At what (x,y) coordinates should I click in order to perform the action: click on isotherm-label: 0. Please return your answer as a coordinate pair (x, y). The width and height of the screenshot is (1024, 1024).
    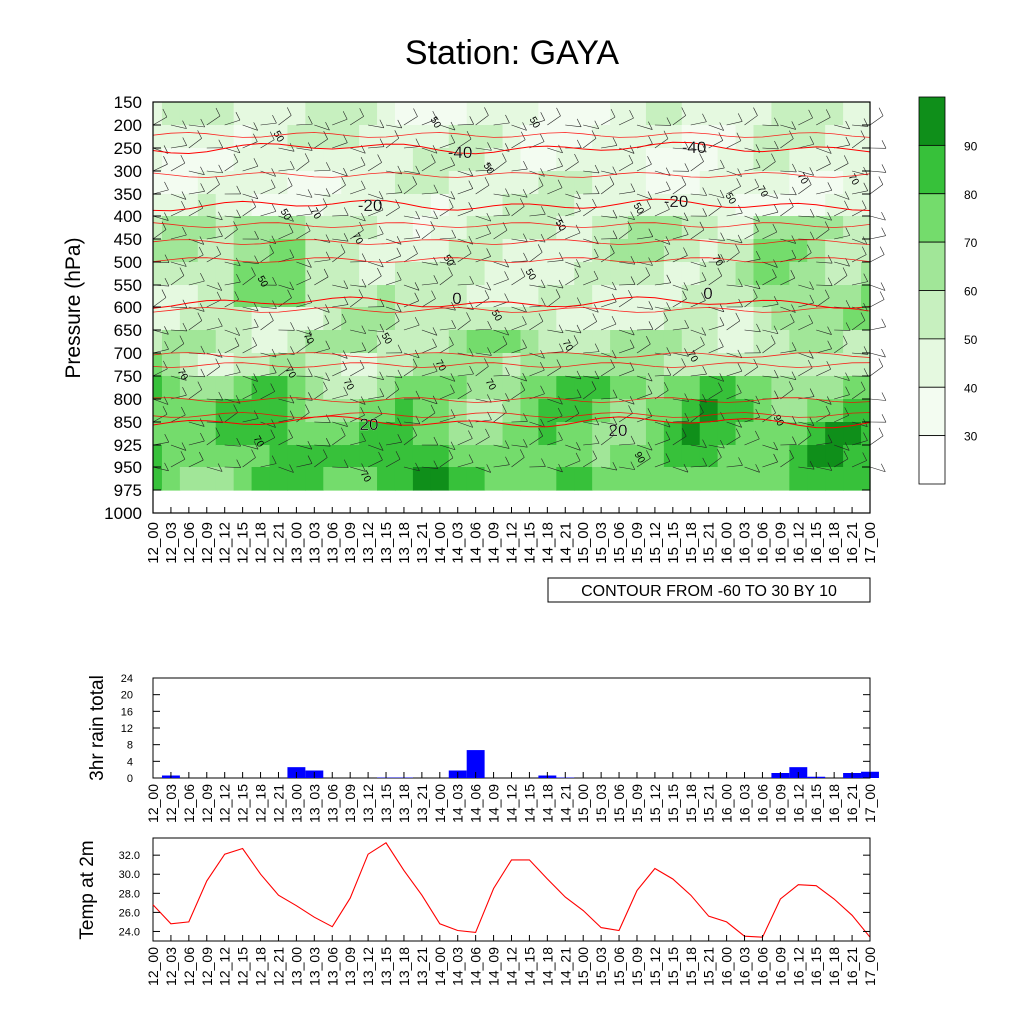
    Looking at the image, I should click on (456, 298).